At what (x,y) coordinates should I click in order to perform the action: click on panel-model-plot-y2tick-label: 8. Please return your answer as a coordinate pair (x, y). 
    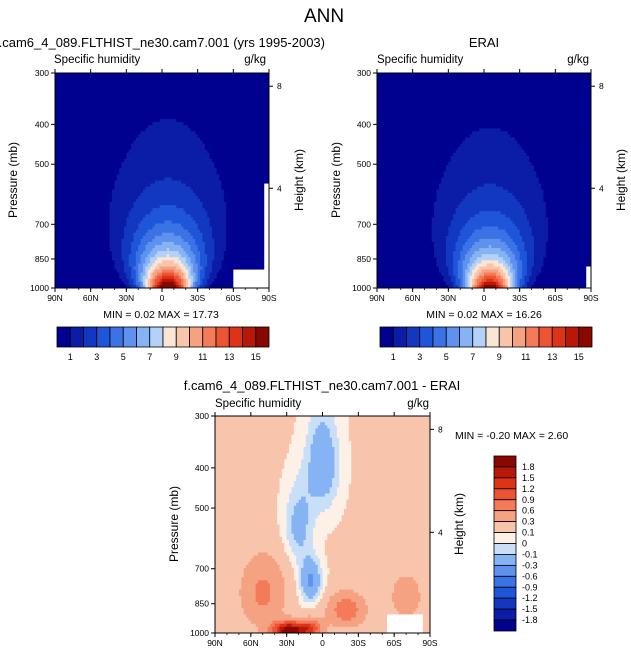
    Looking at the image, I should click on (279, 86).